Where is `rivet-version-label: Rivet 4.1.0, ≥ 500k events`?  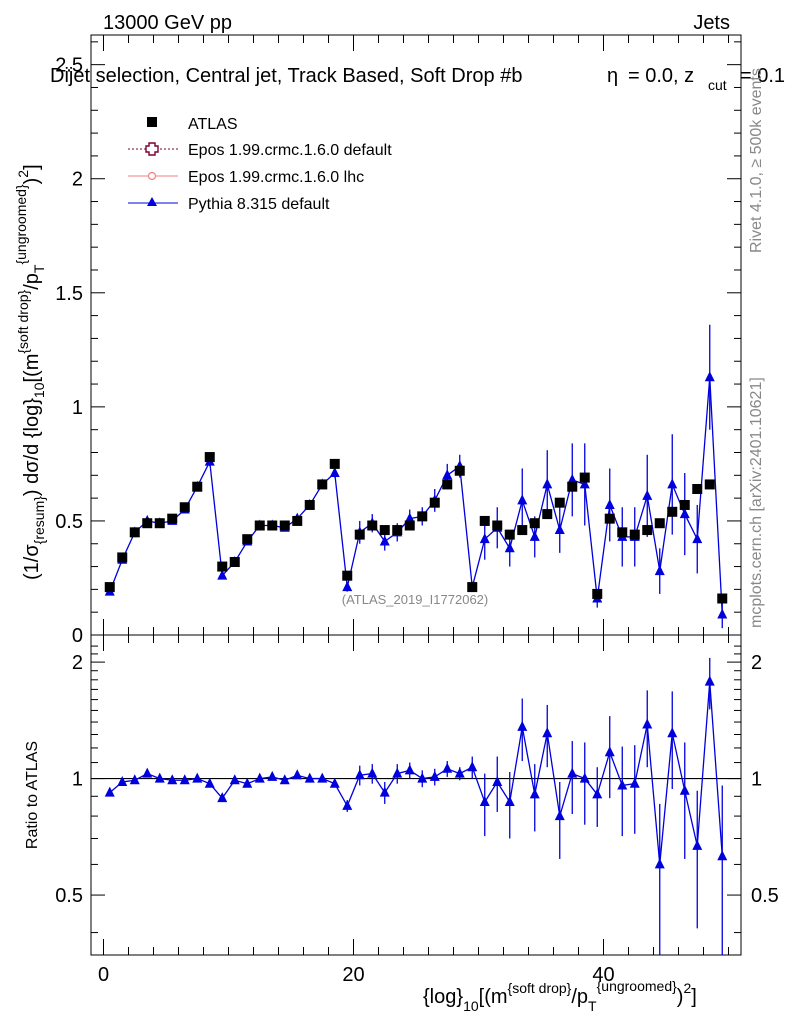
rivet-version-label: Rivet 4.1.0, ≥ 500k events is located at coordinates (756, 160).